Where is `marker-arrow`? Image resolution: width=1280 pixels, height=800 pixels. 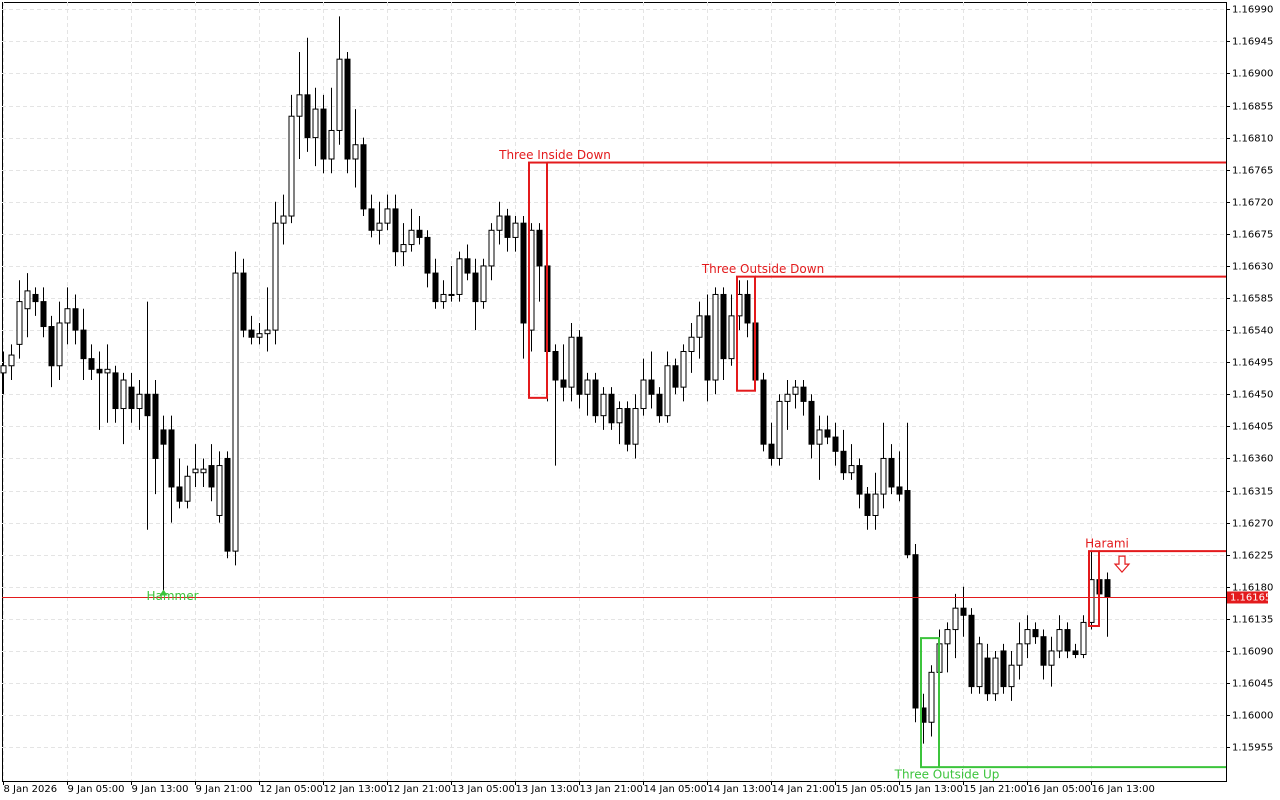
marker-arrow is located at coordinates (163, 592).